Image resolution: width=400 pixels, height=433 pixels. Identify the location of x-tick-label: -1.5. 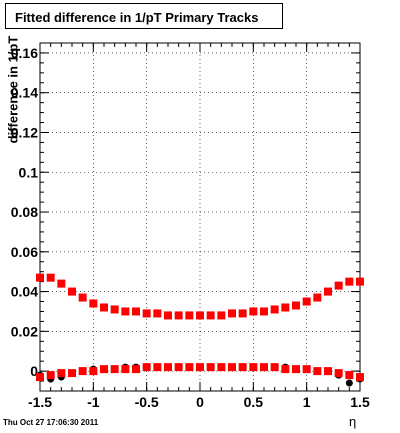
(40, 402).